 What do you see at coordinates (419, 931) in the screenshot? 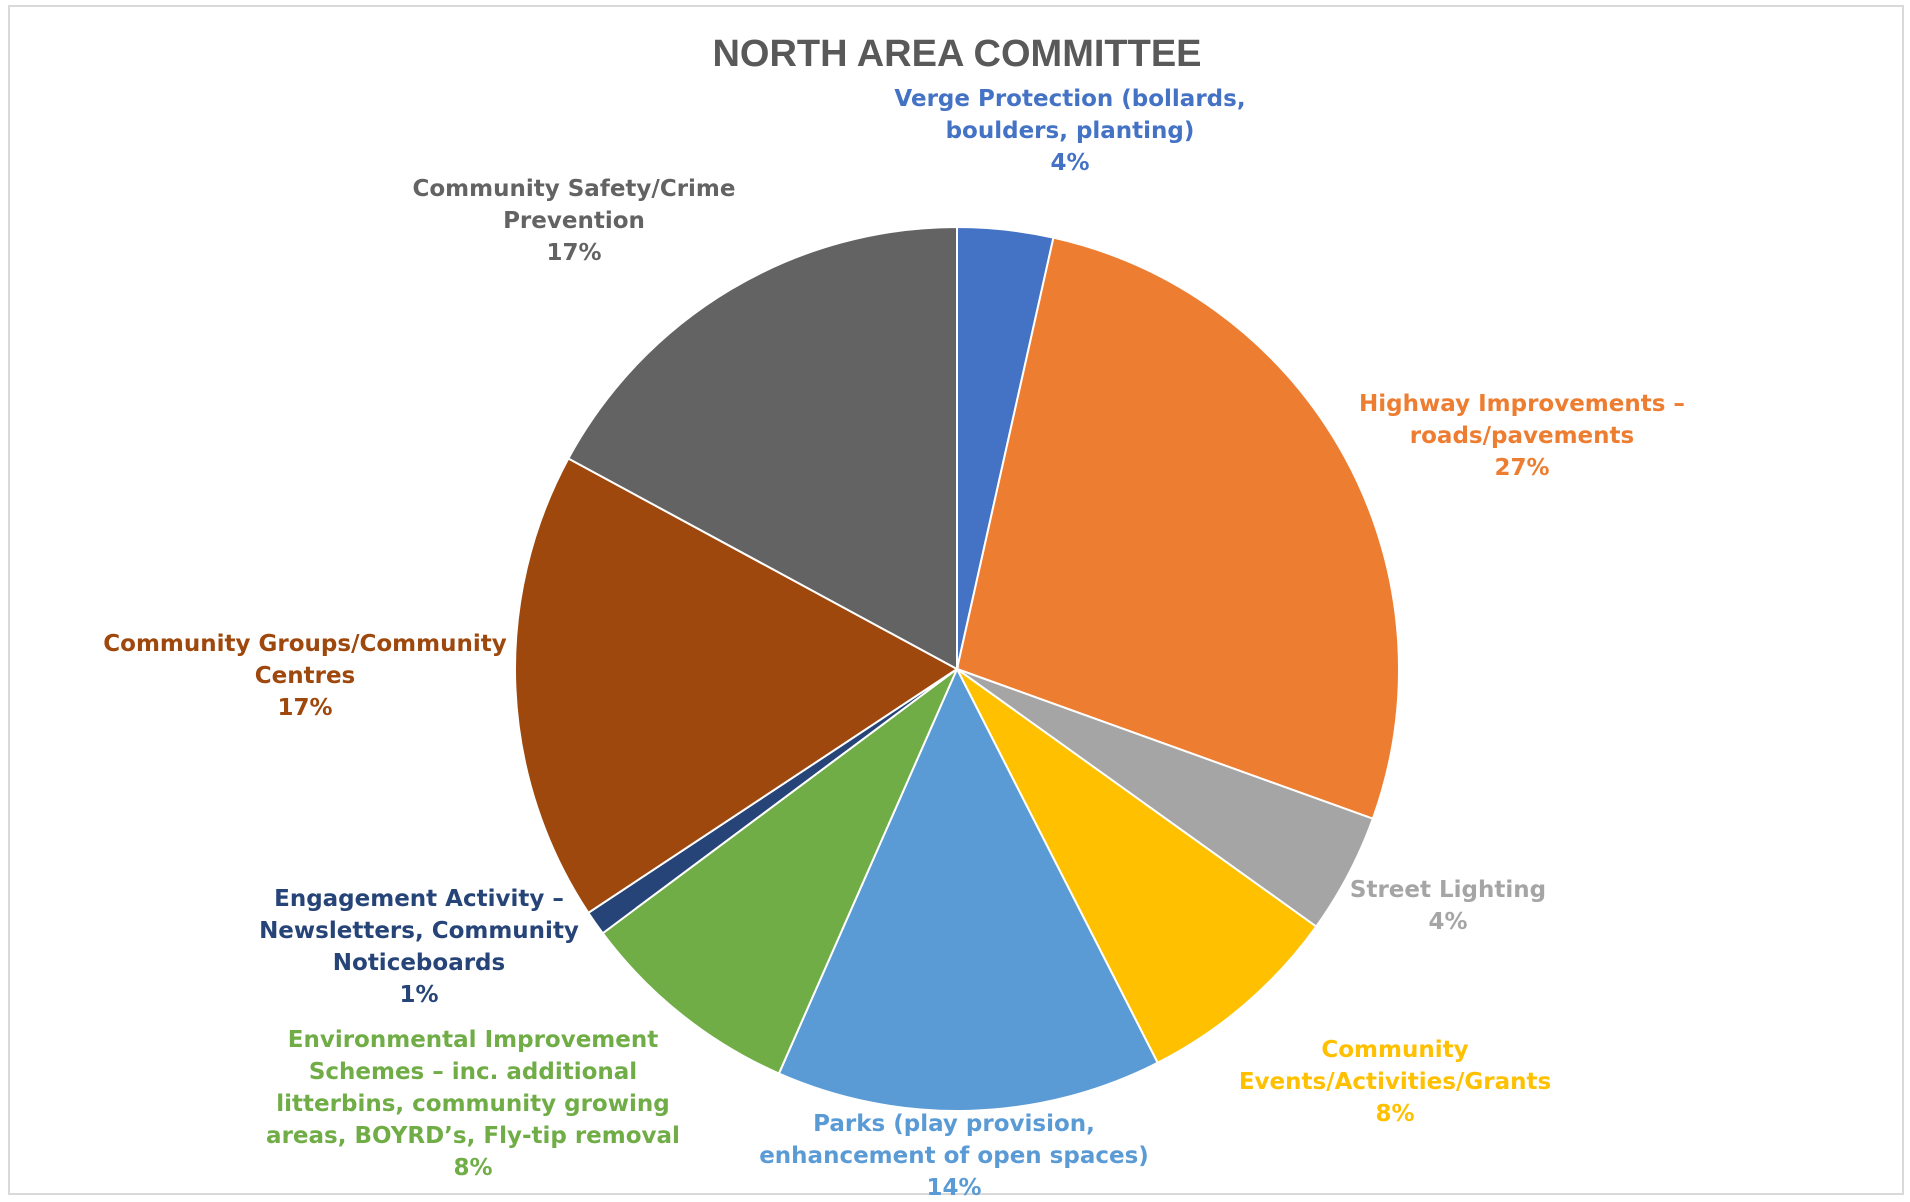
I see `slice-name-line: Newsletters, Community` at bounding box center [419, 931].